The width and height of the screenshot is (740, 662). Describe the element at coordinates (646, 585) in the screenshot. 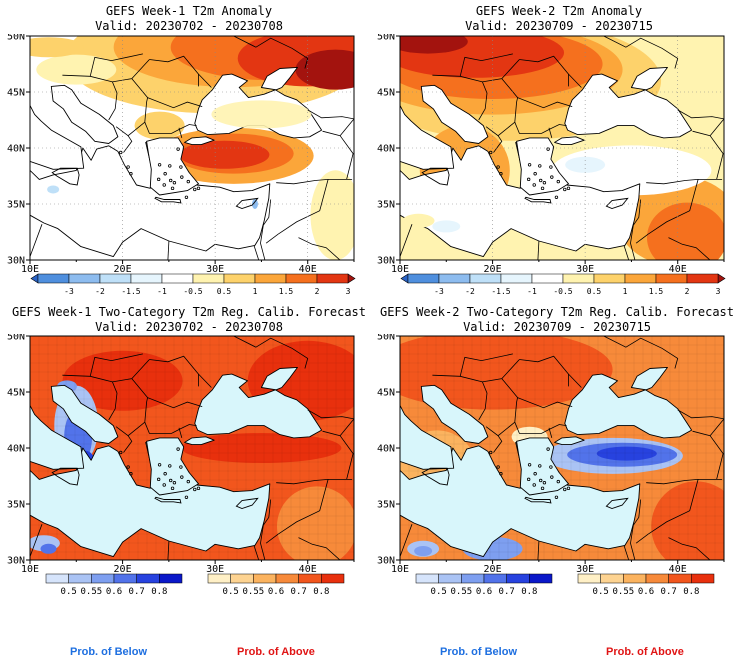

I see `prob-above-colorbar-week2: 0.5 0.55 0.6 0.7 0.8` at that location.